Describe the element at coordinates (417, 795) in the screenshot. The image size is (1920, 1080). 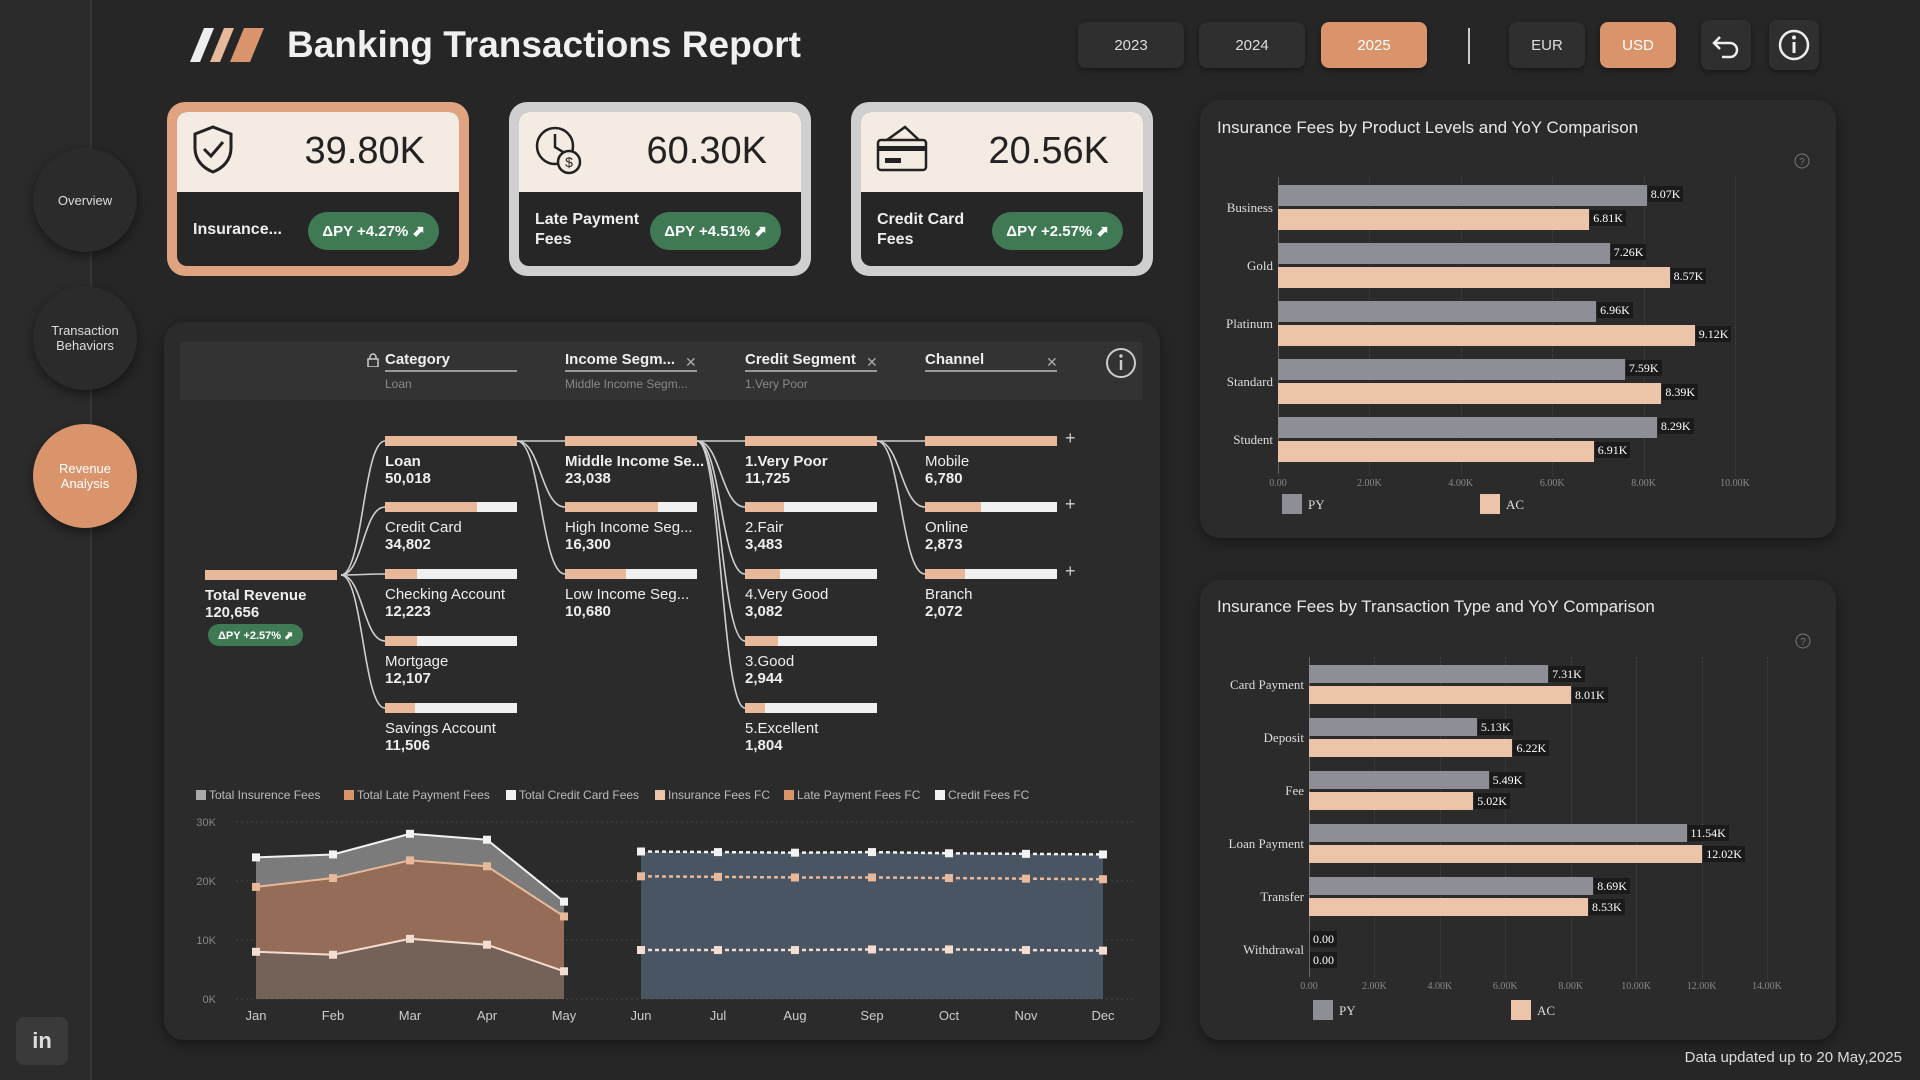
I see `legend-item: Total Late Payment Fees` at that location.